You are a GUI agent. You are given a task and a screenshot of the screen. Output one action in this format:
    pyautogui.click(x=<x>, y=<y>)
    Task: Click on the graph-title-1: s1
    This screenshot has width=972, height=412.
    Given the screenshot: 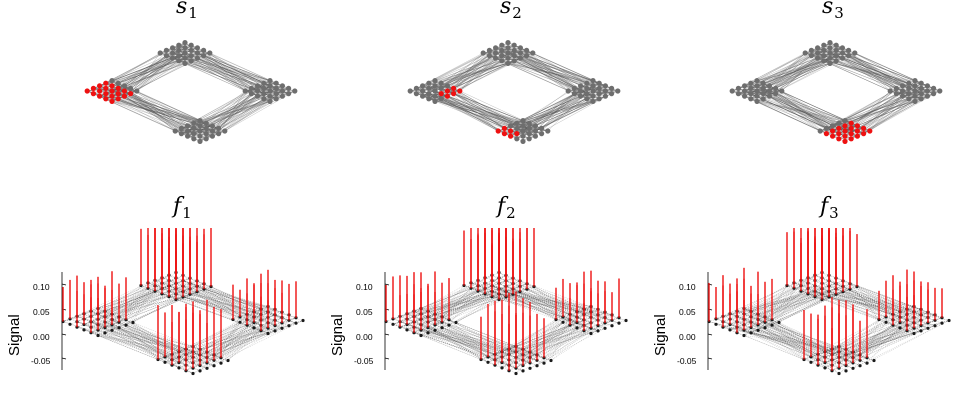 What is the action you would take?
    pyautogui.click(x=187, y=11)
    